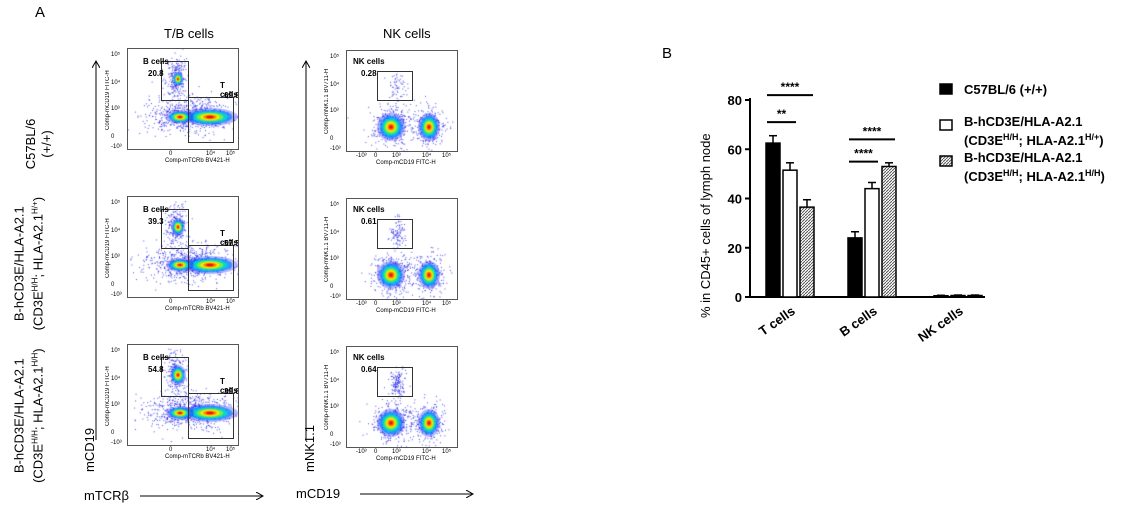 The height and width of the screenshot is (511, 1134). Describe the element at coordinates (231, 243) in the screenshot. I see `gate-t-value: 57.5` at that location.